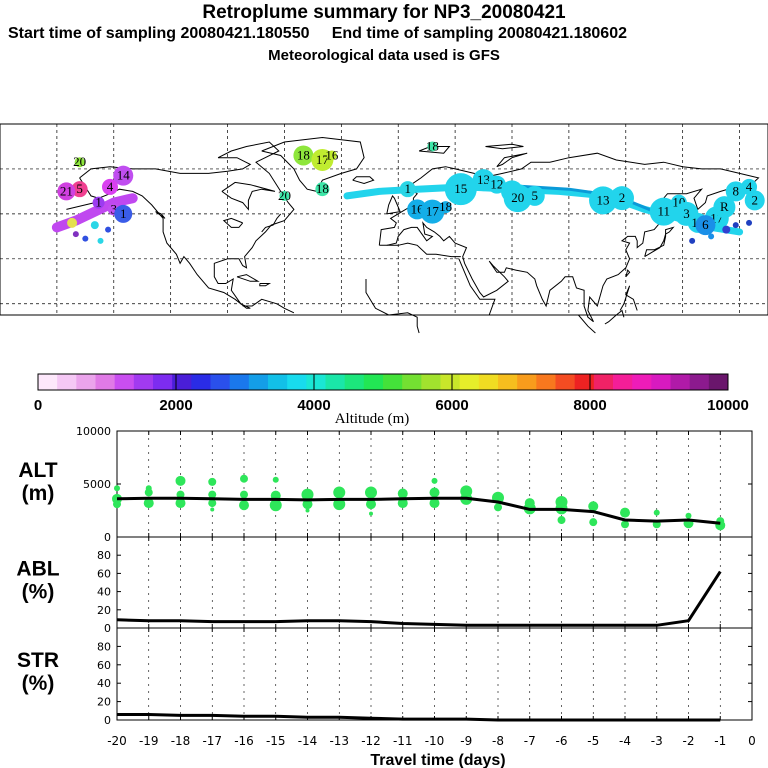 Image resolution: width=768 pixels, height=768 pixels. I want to click on colorbar-title: Altitude (m), so click(372, 419).